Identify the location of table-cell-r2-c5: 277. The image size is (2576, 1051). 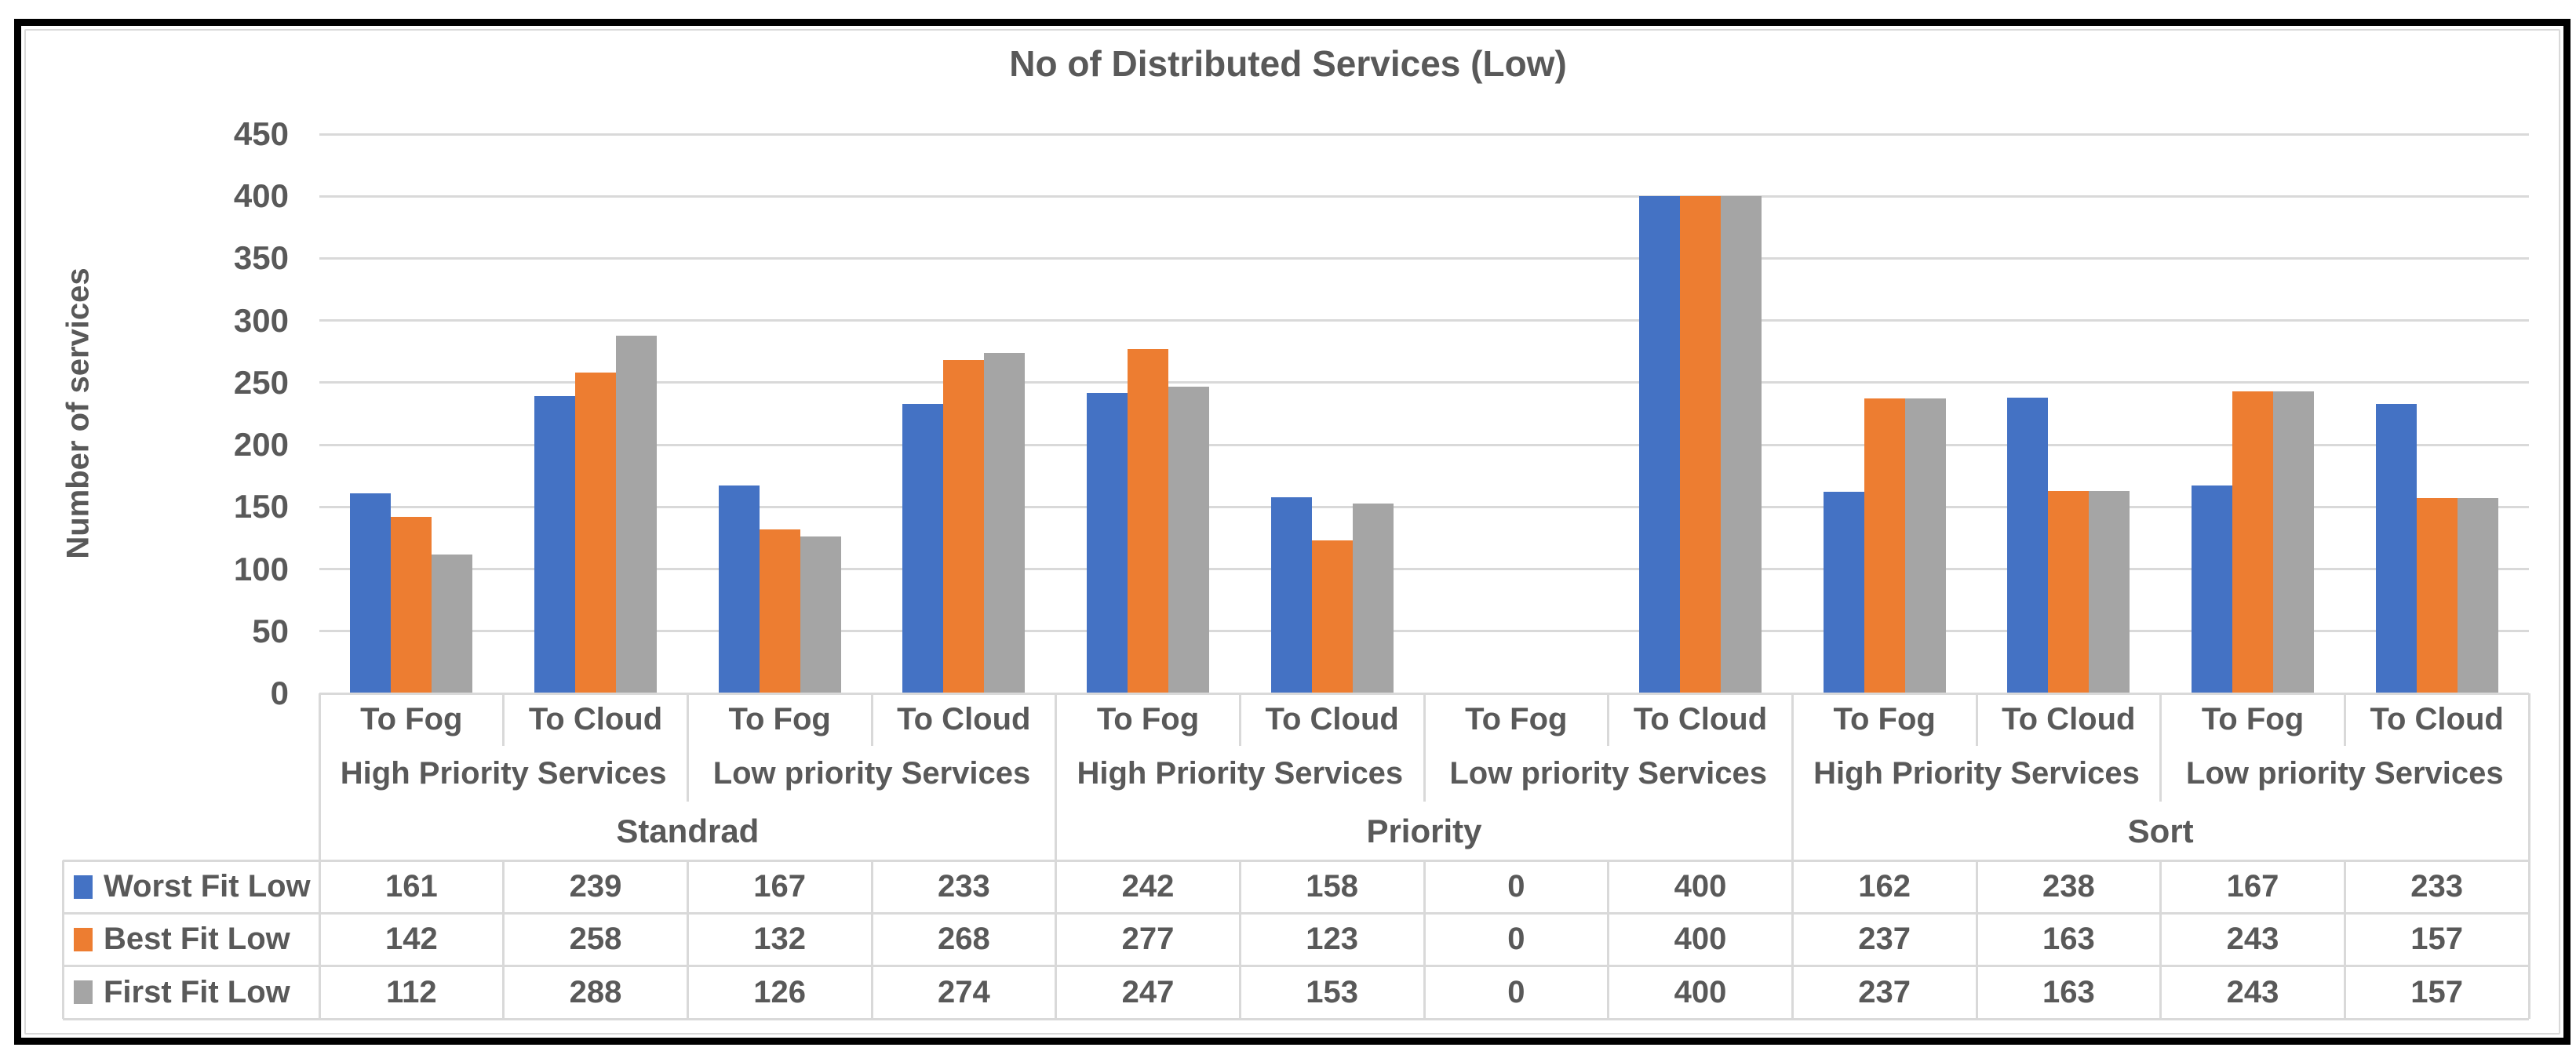
(1148, 940).